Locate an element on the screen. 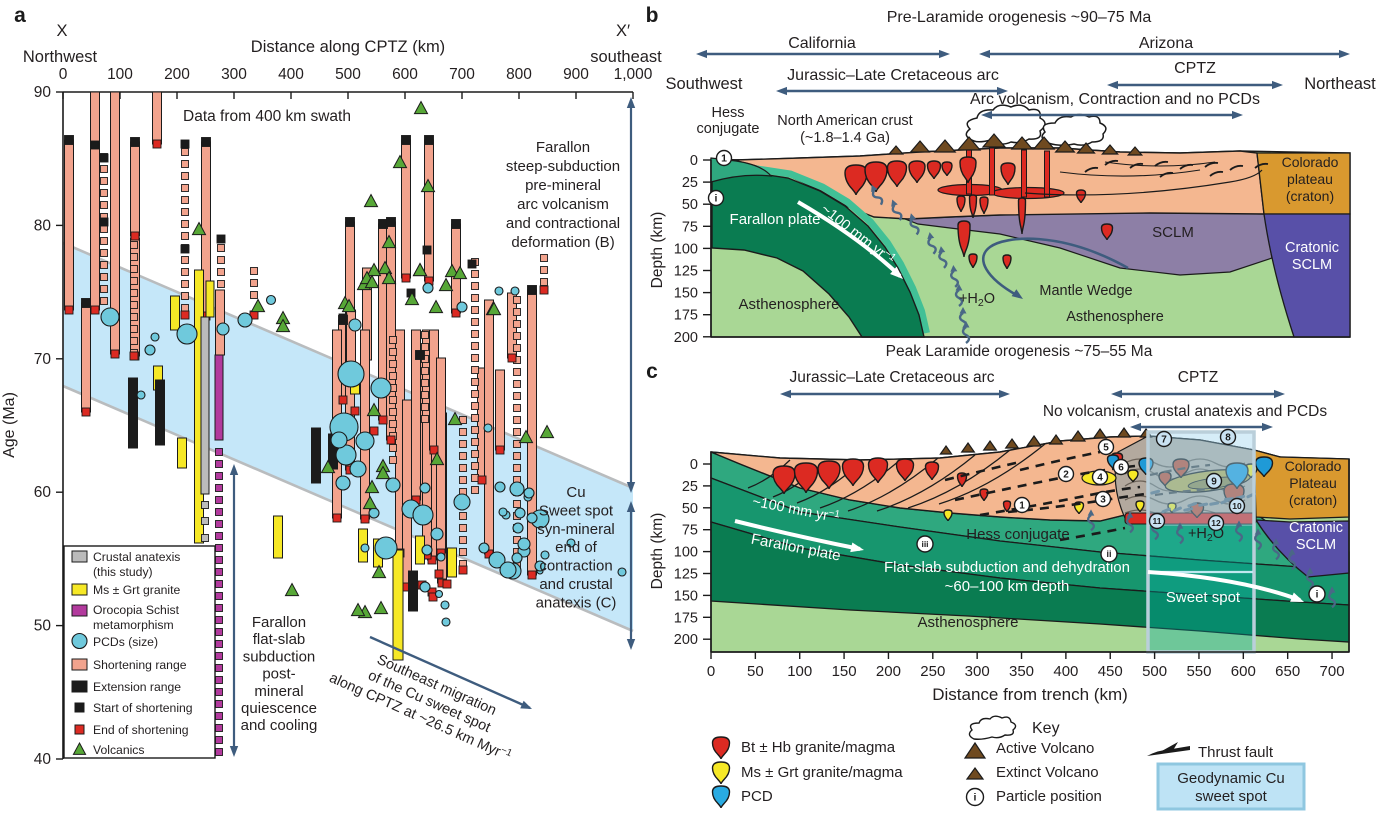  svg-text: conjugate is located at coordinates (728, 129).